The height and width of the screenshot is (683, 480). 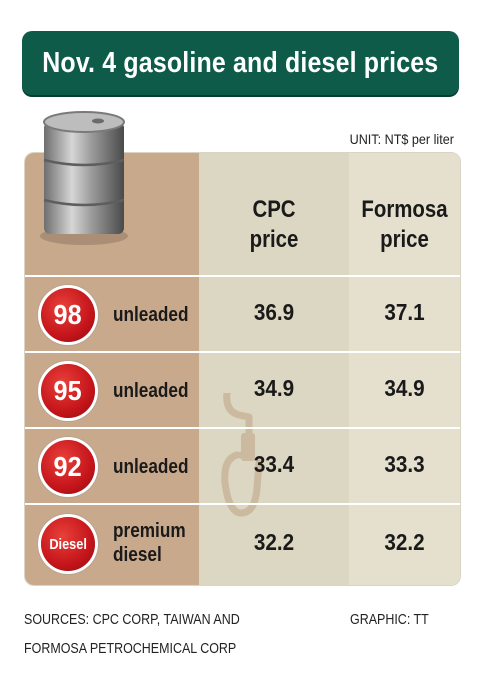 I want to click on formosa-value: 33.3, so click(x=404, y=464).